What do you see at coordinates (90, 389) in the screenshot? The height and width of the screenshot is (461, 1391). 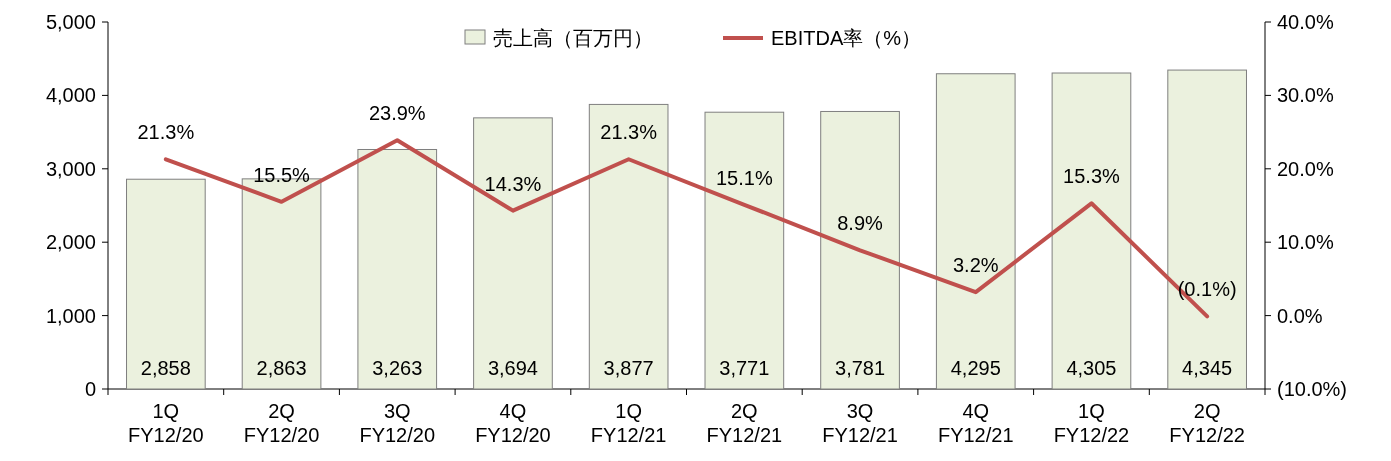 I see `y-tick-label: 0` at bounding box center [90, 389].